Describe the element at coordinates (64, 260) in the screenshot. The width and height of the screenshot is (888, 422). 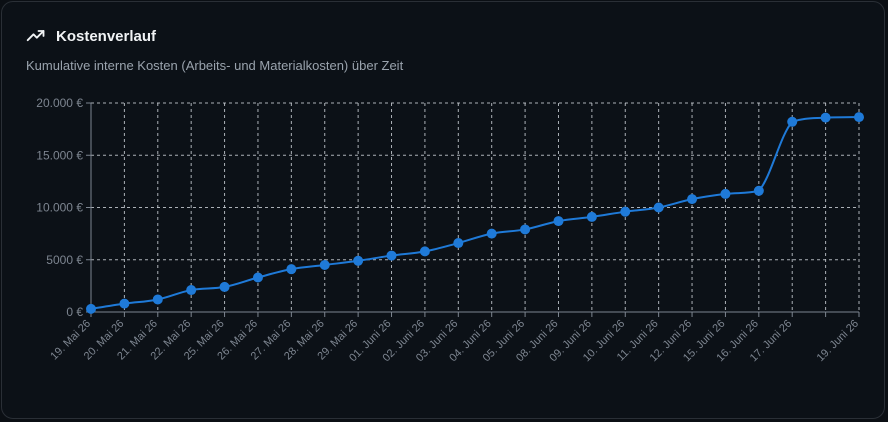
I see `y-tick-label: 5000 €` at that location.